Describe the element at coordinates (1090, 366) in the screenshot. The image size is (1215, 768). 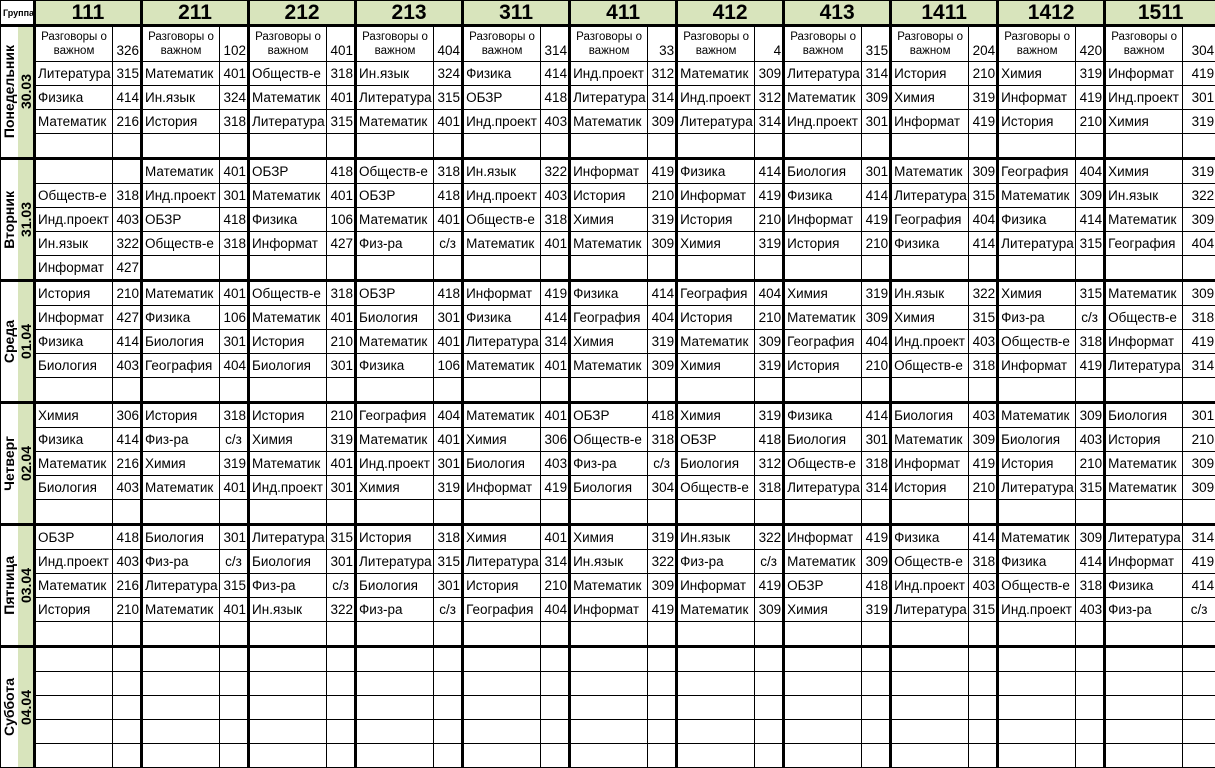
I see `room-cell: 419` at that location.